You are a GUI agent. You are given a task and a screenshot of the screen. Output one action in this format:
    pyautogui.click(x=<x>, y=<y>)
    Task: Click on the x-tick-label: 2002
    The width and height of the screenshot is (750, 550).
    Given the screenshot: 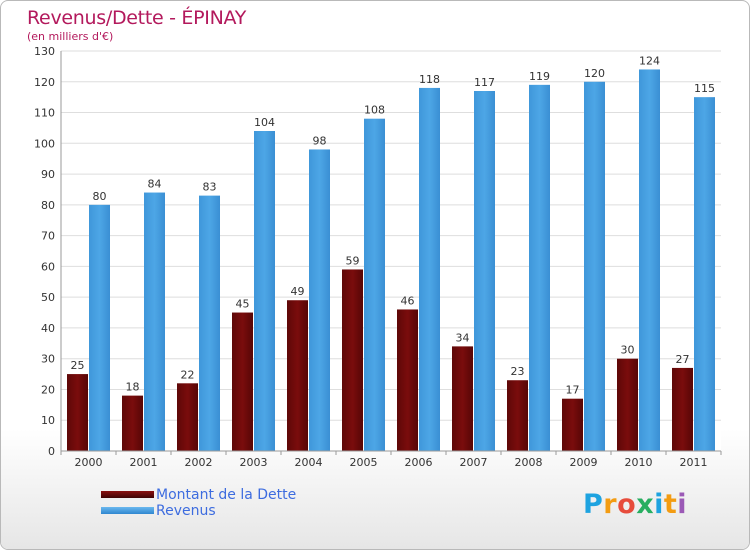 What is the action you would take?
    pyautogui.click(x=199, y=462)
    